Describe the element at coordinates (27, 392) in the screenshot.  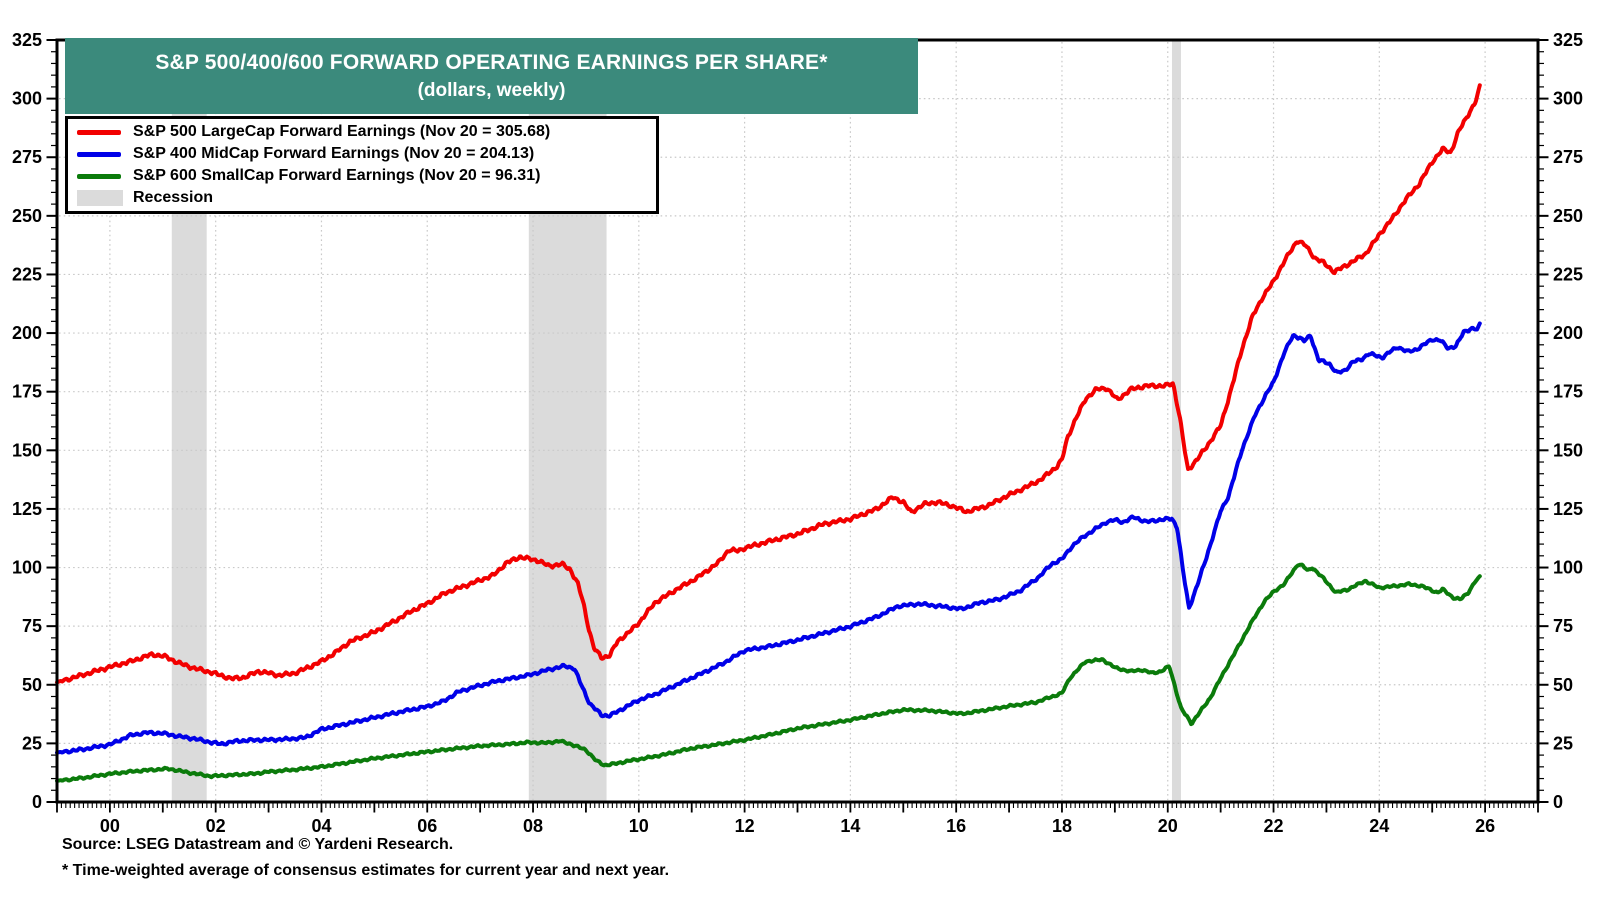
I see `y-axis-label-left: 175` at that location.